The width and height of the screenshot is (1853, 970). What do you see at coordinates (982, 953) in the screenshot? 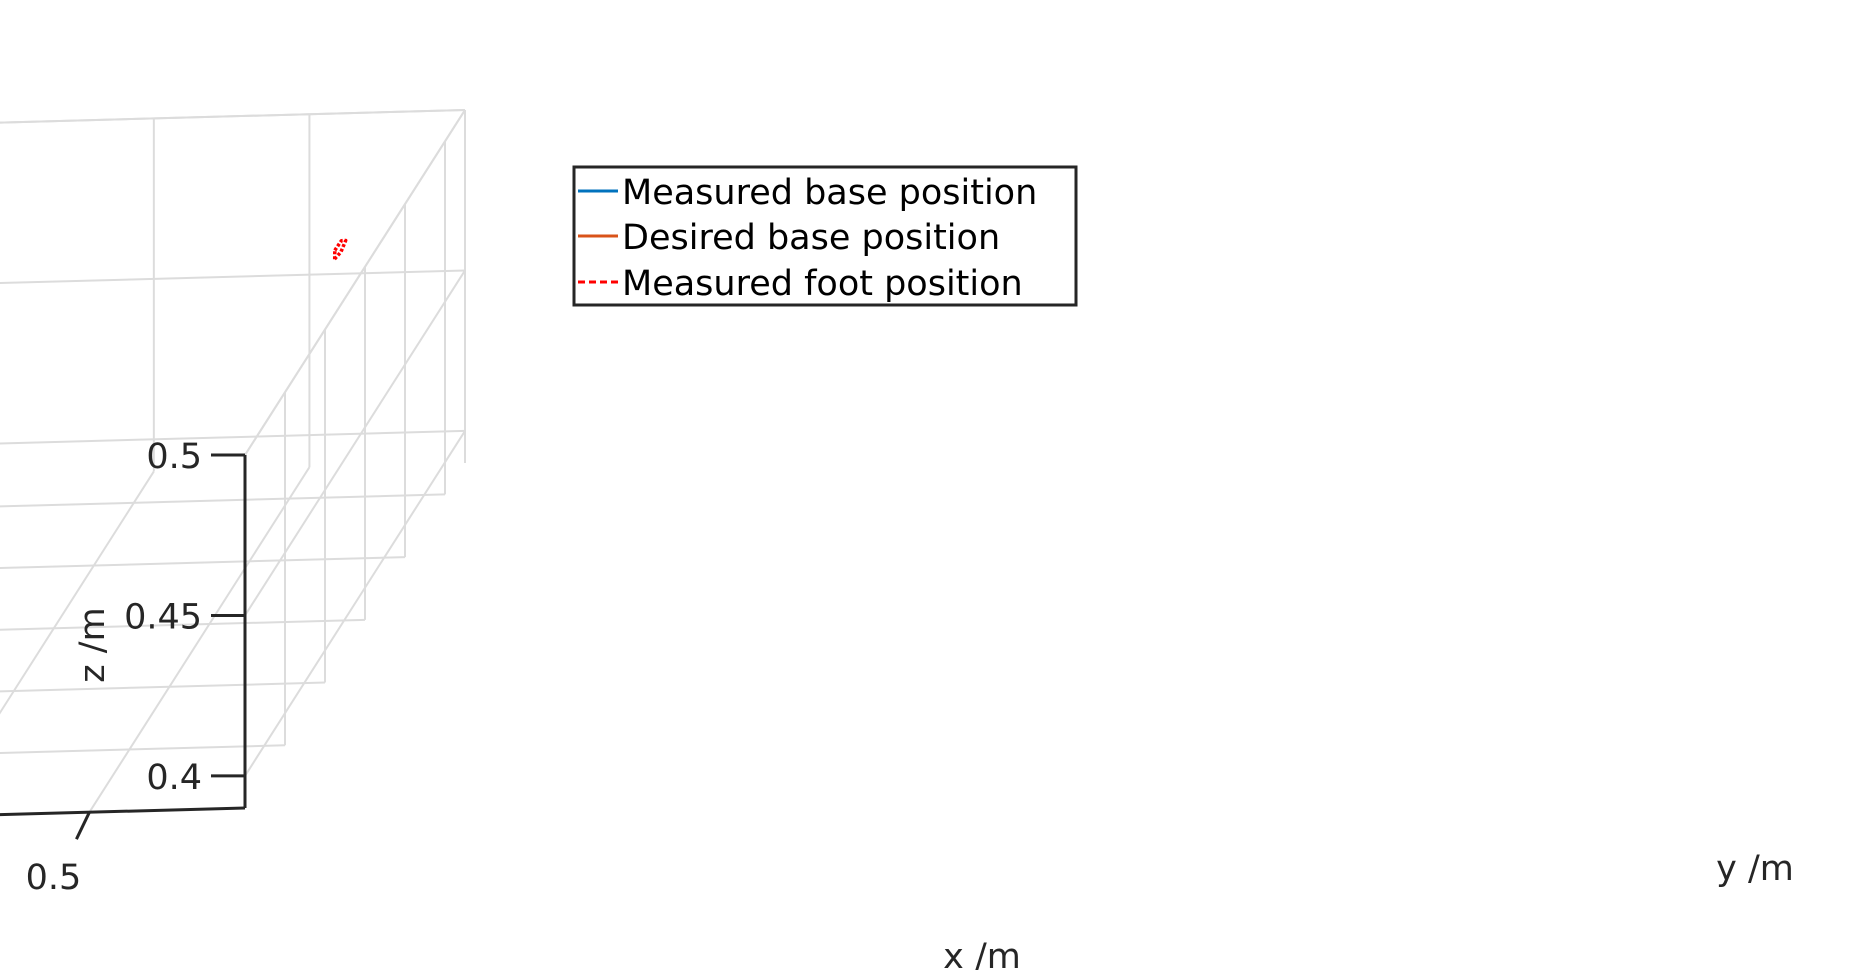
I see `x-axis-label: x /m` at bounding box center [982, 953].